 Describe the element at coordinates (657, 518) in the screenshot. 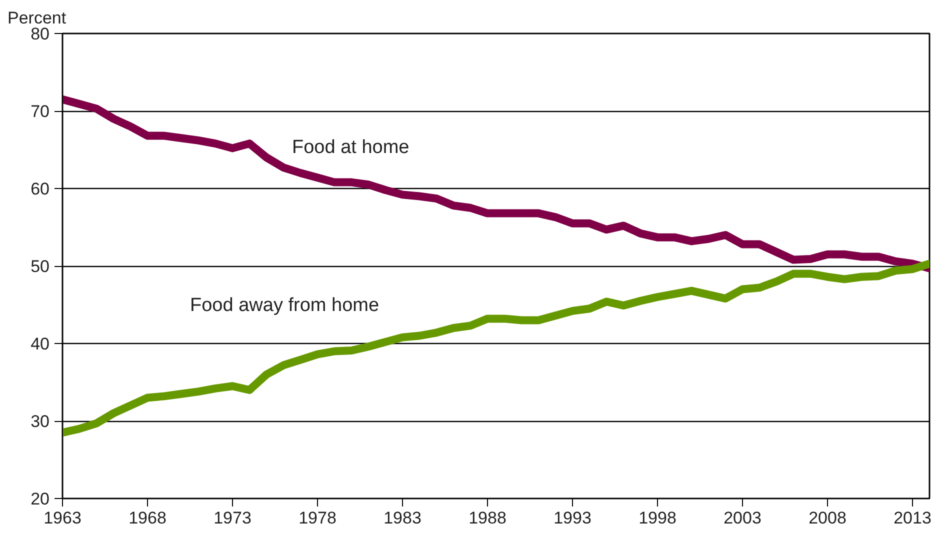

I see `x-tick-label: 1998` at that location.